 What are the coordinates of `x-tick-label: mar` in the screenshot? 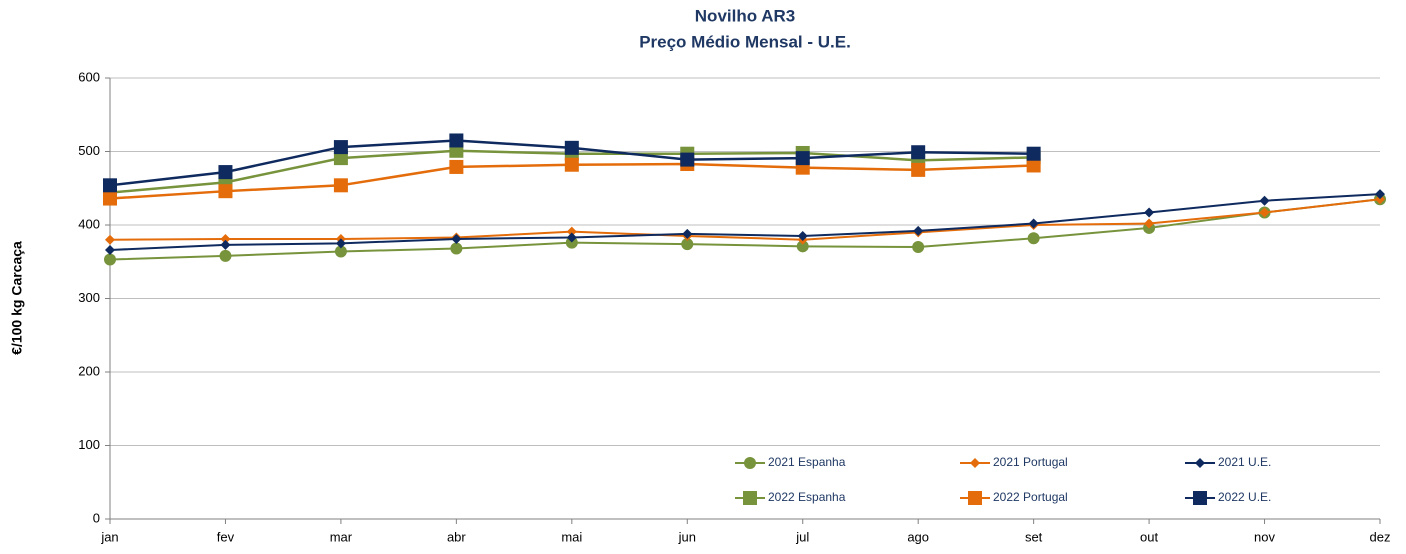 It's located at (341, 536).